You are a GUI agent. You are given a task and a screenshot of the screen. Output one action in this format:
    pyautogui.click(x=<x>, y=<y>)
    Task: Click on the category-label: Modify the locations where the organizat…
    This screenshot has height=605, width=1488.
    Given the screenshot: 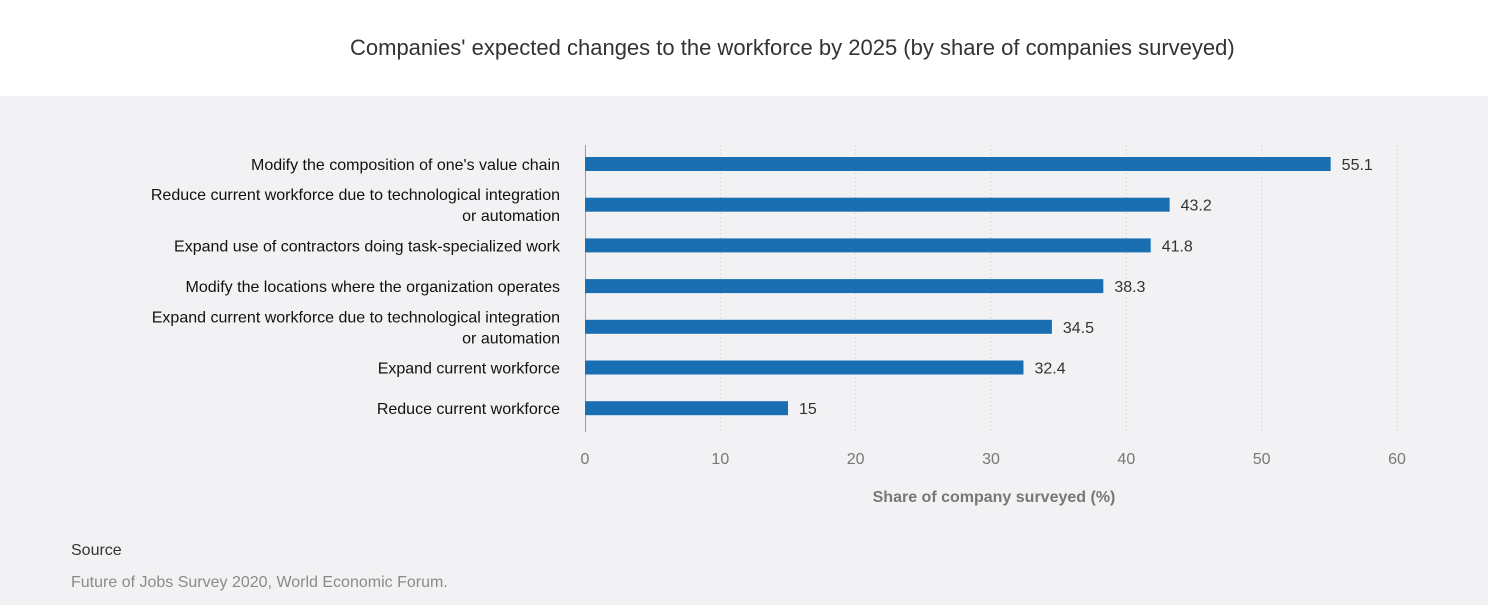 What is the action you would take?
    pyautogui.click(x=373, y=287)
    